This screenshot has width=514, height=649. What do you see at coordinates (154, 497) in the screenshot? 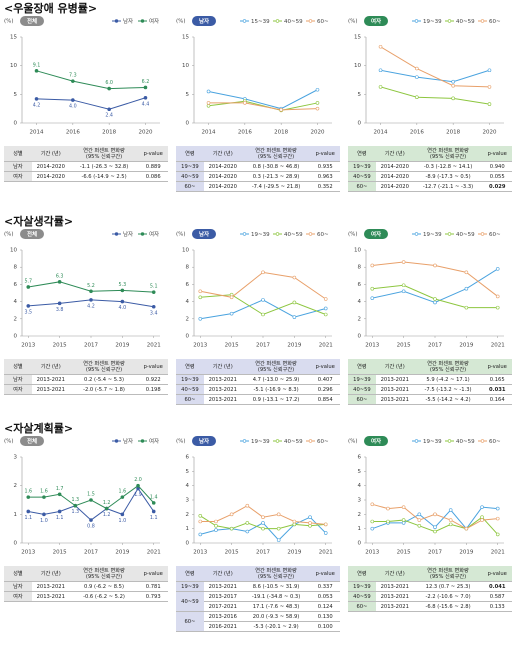
I see `value-label: 1.4` at bounding box center [154, 497].